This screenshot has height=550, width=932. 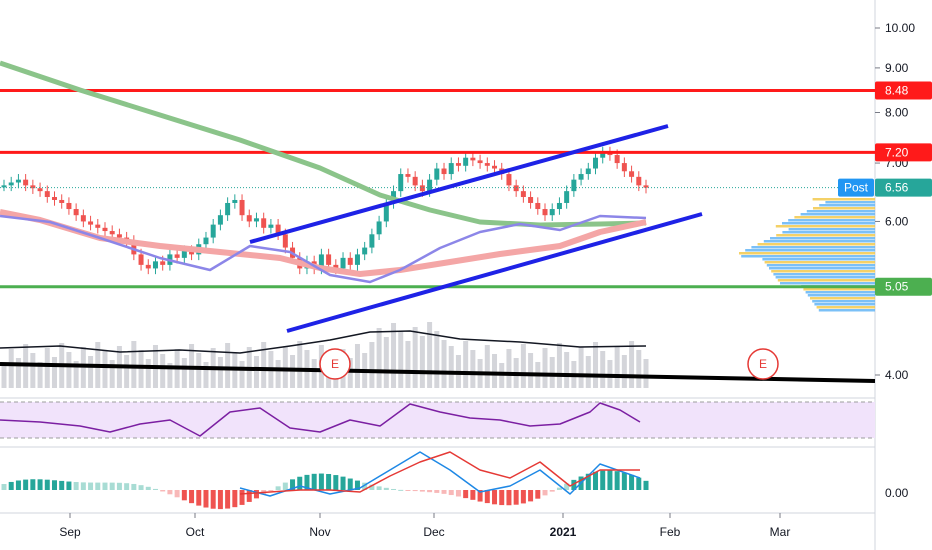 What do you see at coordinates (780, 532) in the screenshot?
I see `x-tick-label: Mar` at bounding box center [780, 532].